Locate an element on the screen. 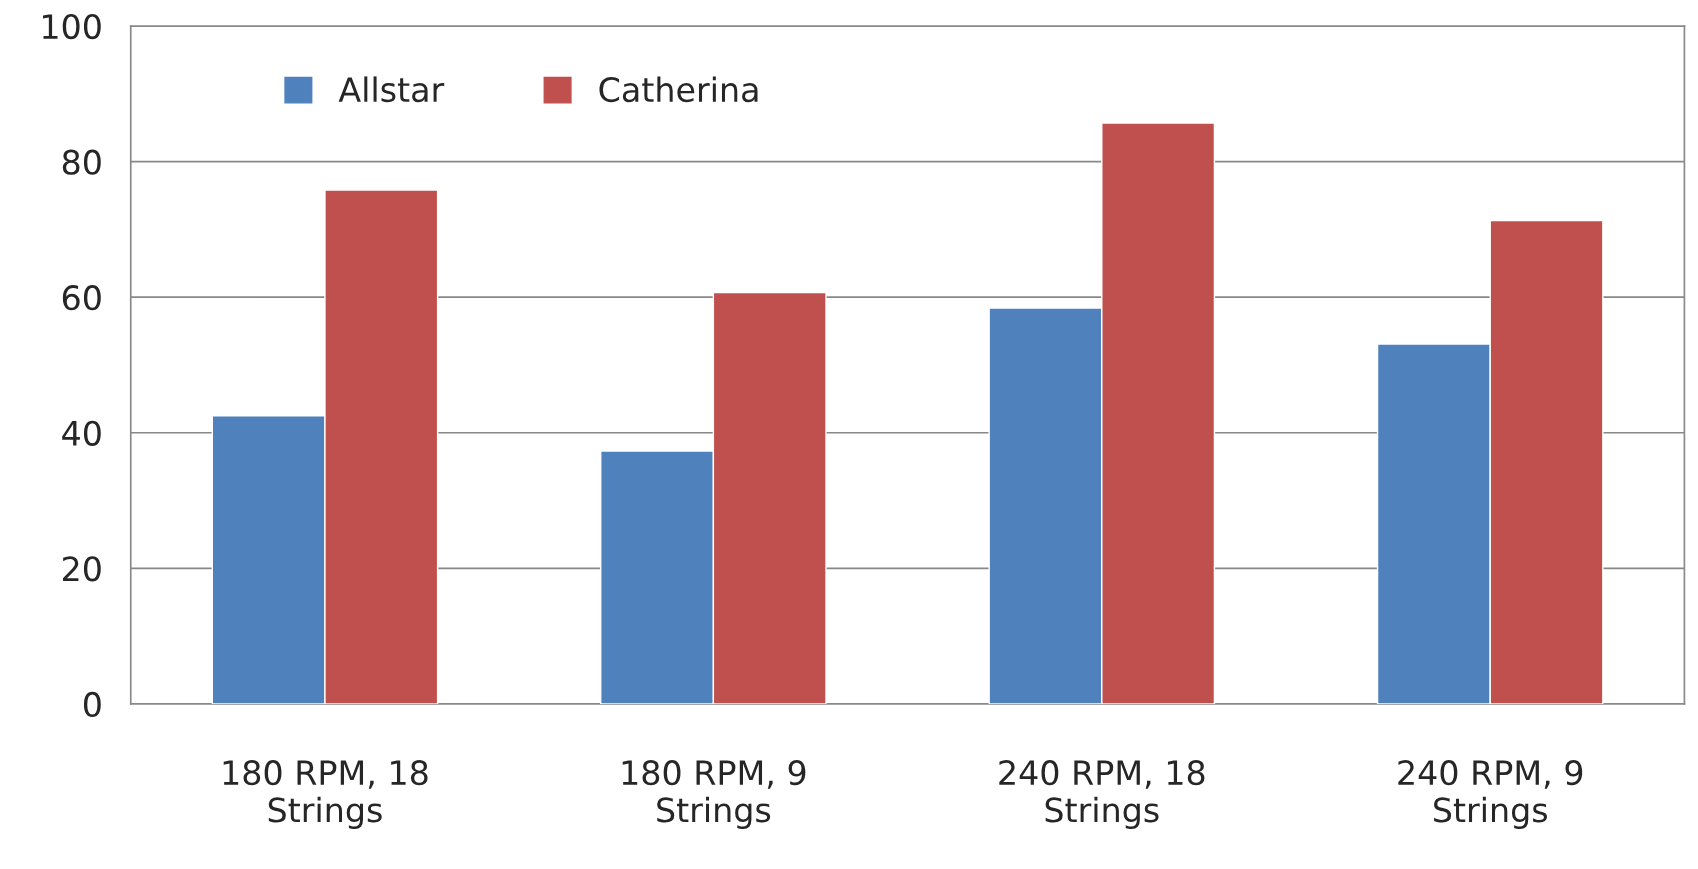  x-tick-label: 240 RPM, 18 Strings is located at coordinates (1102, 795).